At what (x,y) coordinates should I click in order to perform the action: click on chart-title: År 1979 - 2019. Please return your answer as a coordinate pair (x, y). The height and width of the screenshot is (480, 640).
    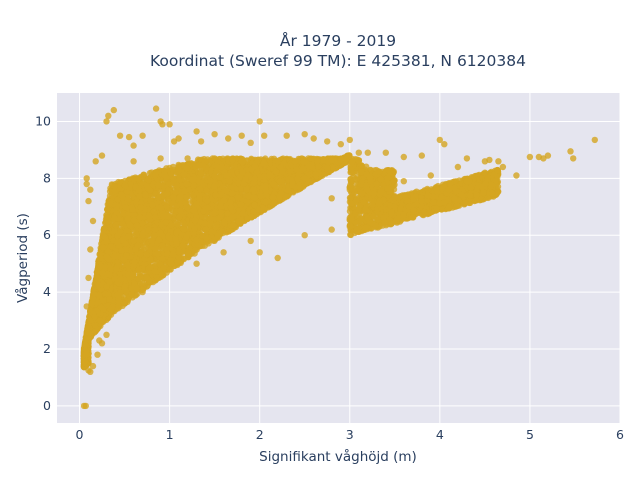
    Looking at the image, I should click on (338, 40).